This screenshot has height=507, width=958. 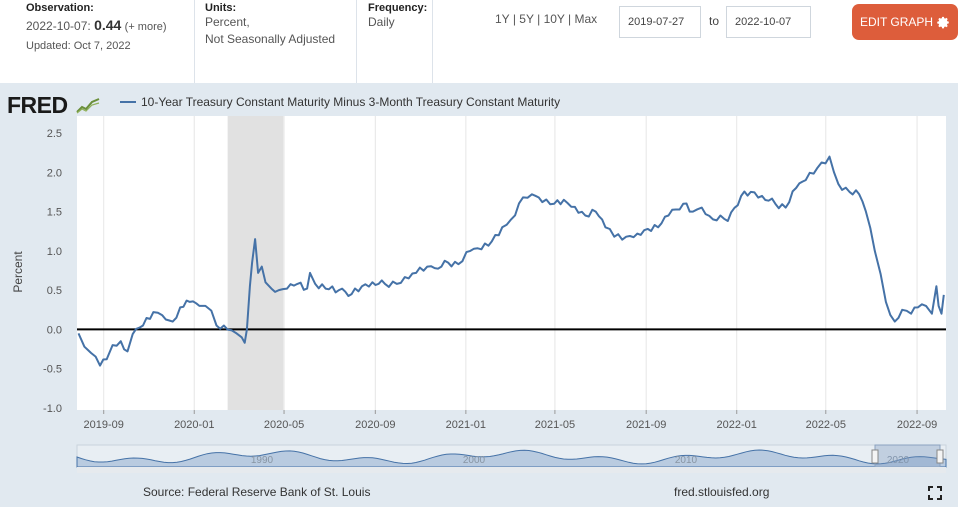 What do you see at coordinates (60, 8) in the screenshot?
I see `observation-label: Observation:` at bounding box center [60, 8].